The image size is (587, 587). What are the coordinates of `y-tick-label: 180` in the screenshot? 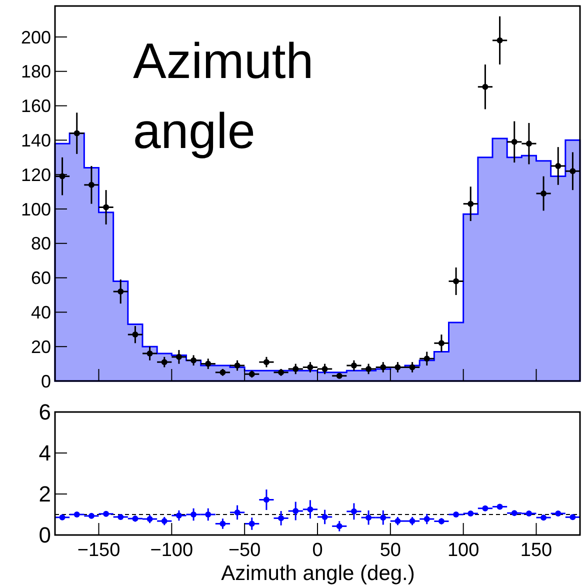 It's located at (35, 72).